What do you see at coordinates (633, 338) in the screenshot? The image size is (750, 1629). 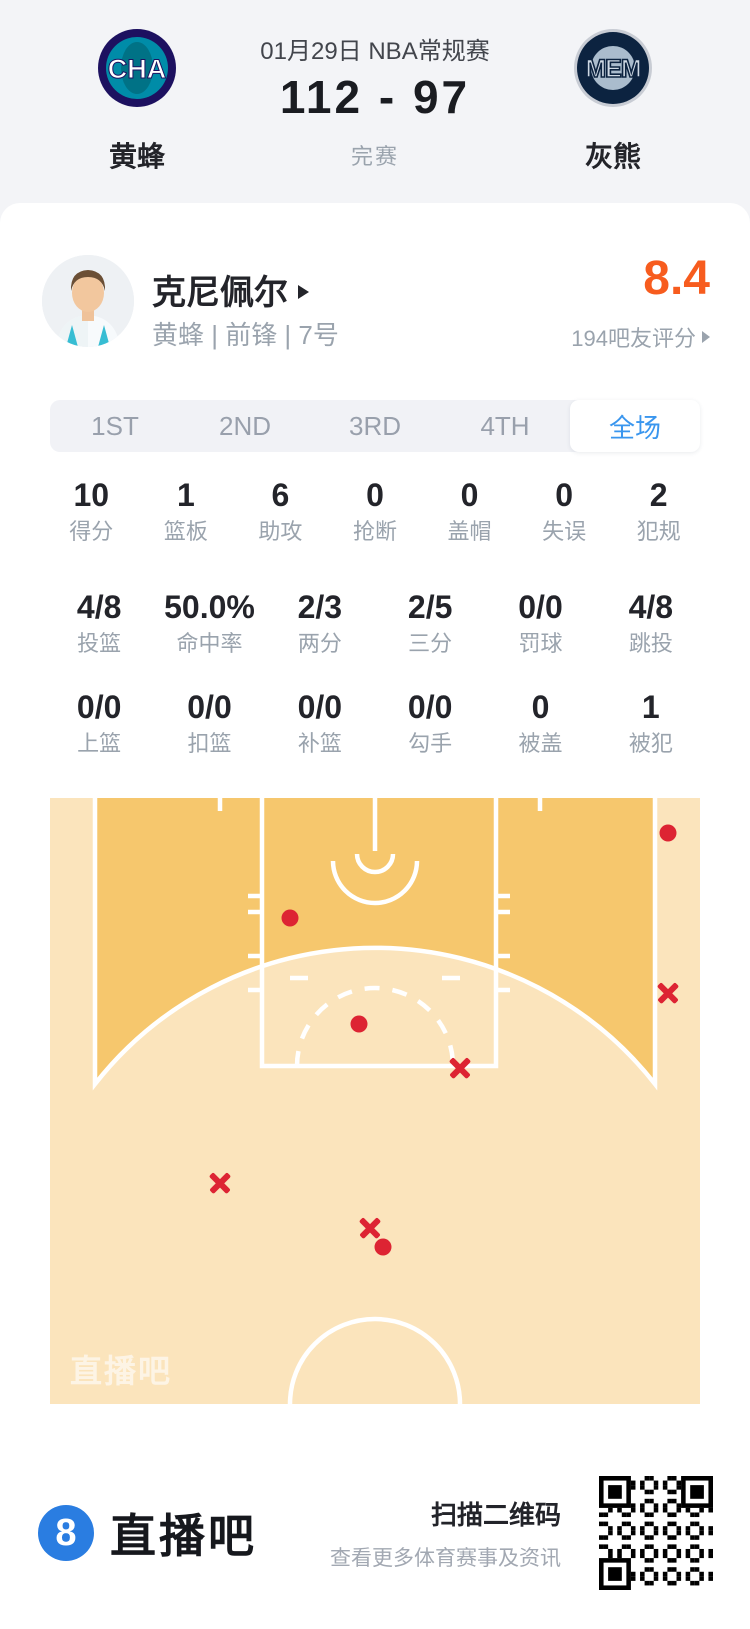 I see `rating-note-label: 194吧友评分` at bounding box center [633, 338].